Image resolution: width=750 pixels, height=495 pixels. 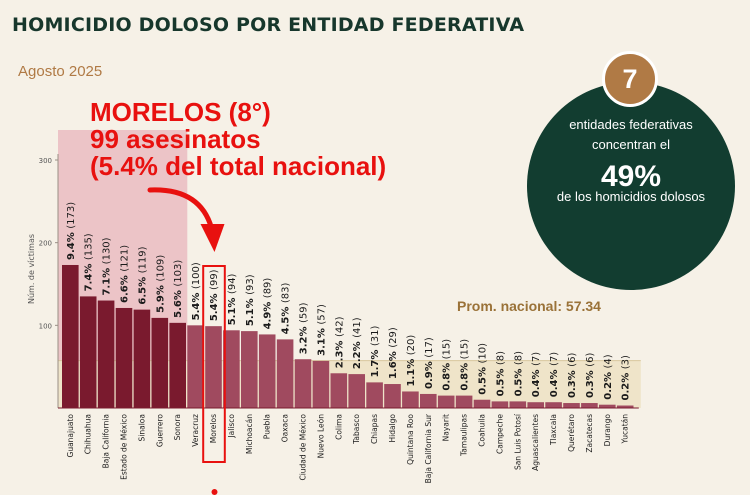 I want to click on category-label: Baja California Sur, so click(x=428, y=448).